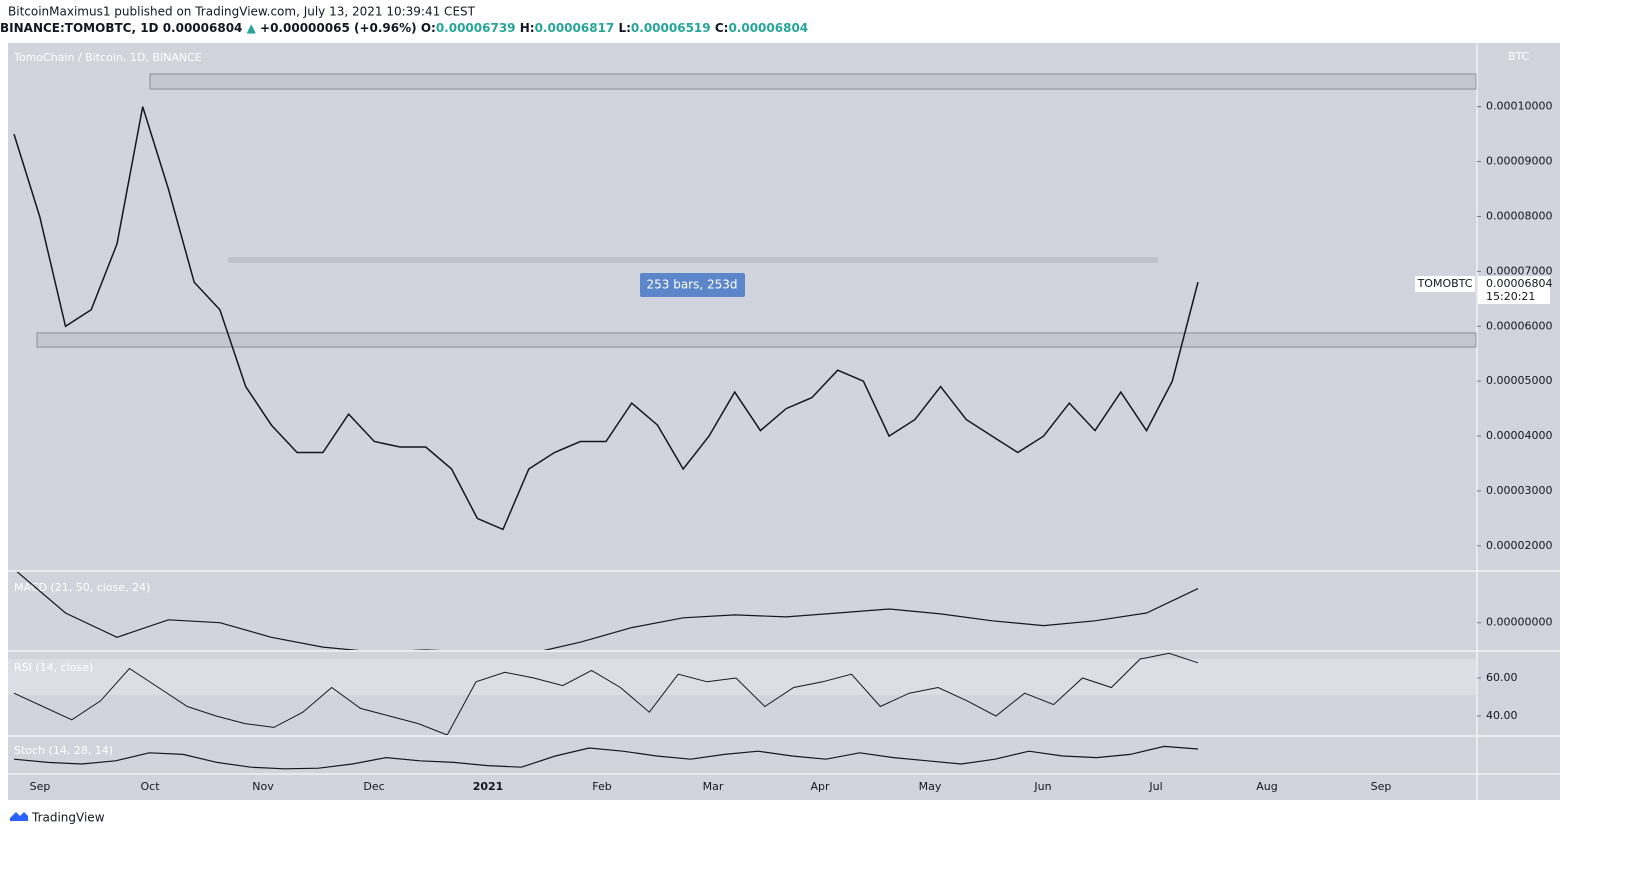 Image resolution: width=1627 pixels, height=871 pixels. I want to click on support-zone, so click(756, 340).